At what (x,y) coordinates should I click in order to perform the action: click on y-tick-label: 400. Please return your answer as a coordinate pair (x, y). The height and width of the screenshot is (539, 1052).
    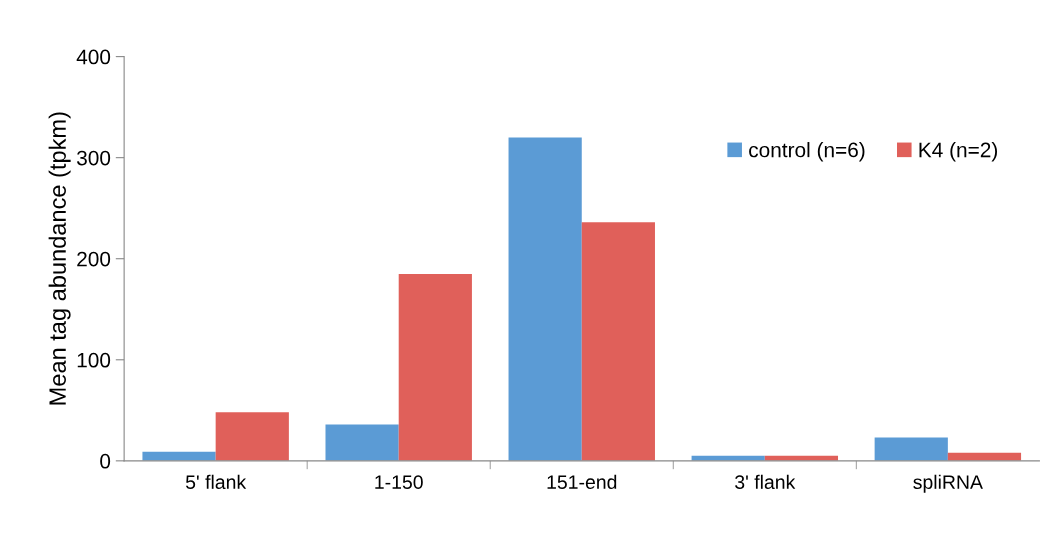
    Looking at the image, I should click on (93, 57).